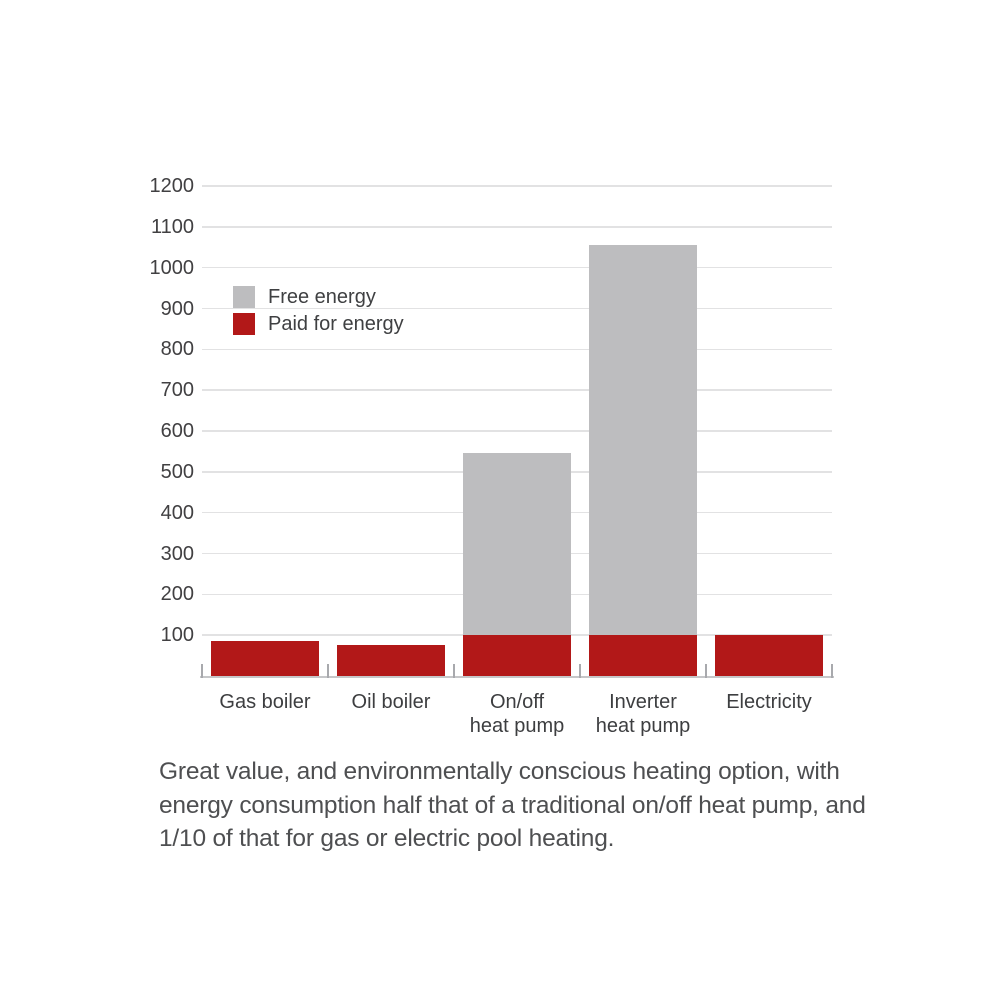  I want to click on legend-label-paid-energy: Paid for energy, so click(336, 324).